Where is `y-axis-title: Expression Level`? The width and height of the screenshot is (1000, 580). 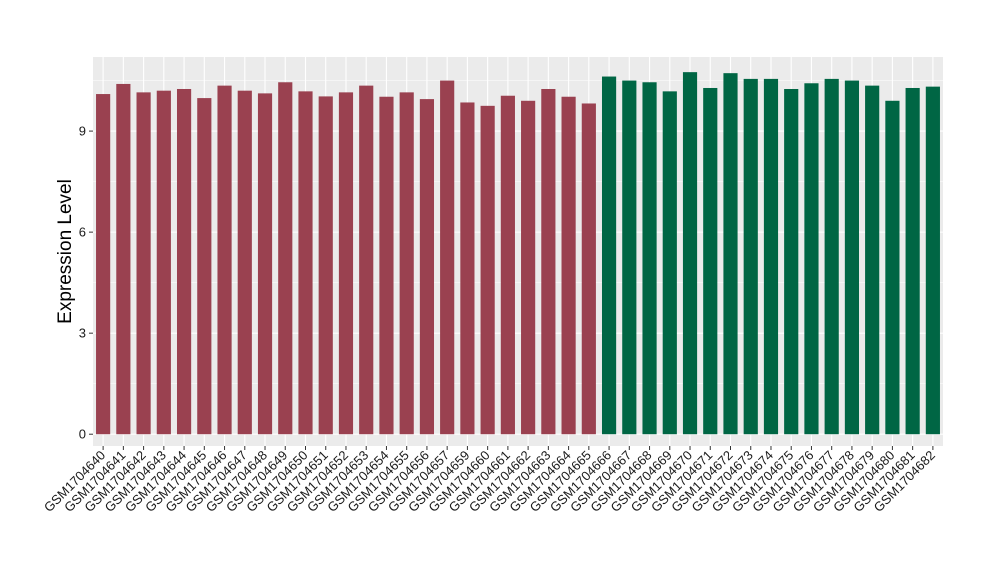
y-axis-title: Expression Level is located at coordinates (65, 251).